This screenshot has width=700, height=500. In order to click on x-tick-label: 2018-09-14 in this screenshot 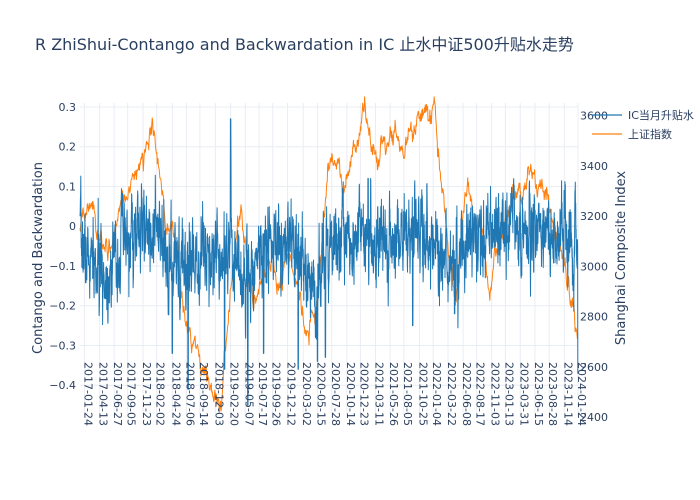, I will do `click(203, 394)`.